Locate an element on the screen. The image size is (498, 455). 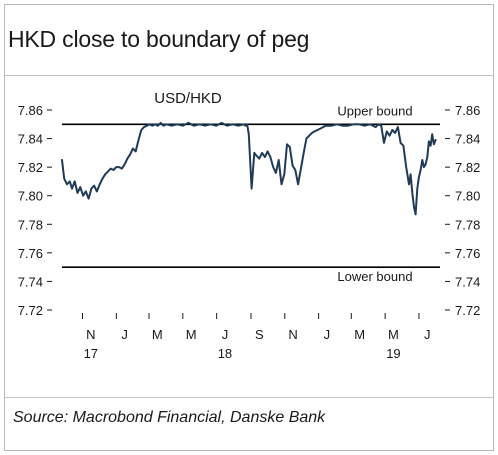
title-divider is located at coordinates (249, 75).